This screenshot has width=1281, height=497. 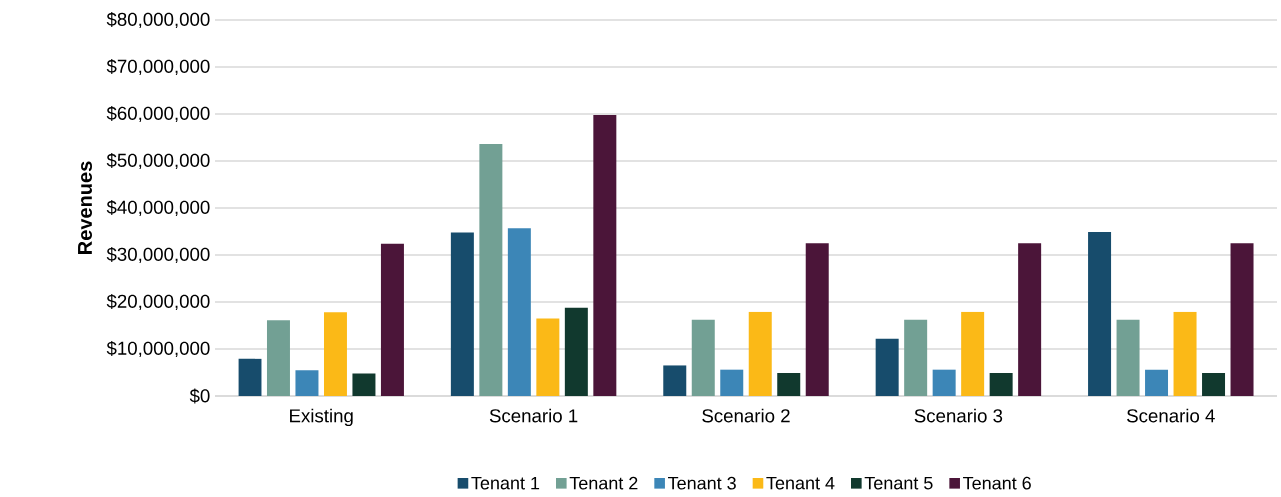 I want to click on y-tick-label: $70,000,000, so click(x=158, y=67).